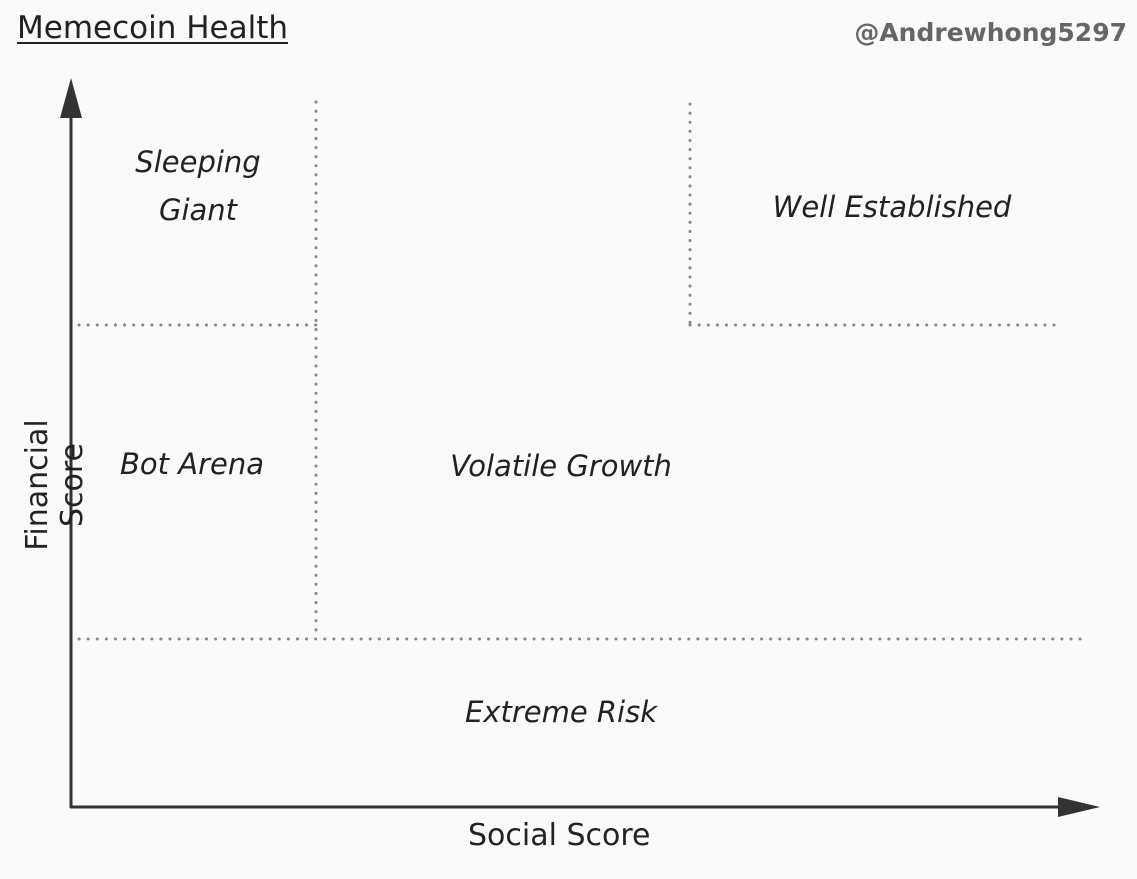  Describe the element at coordinates (1079, 807) in the screenshot. I see `x-axis-arrow-icon` at that location.